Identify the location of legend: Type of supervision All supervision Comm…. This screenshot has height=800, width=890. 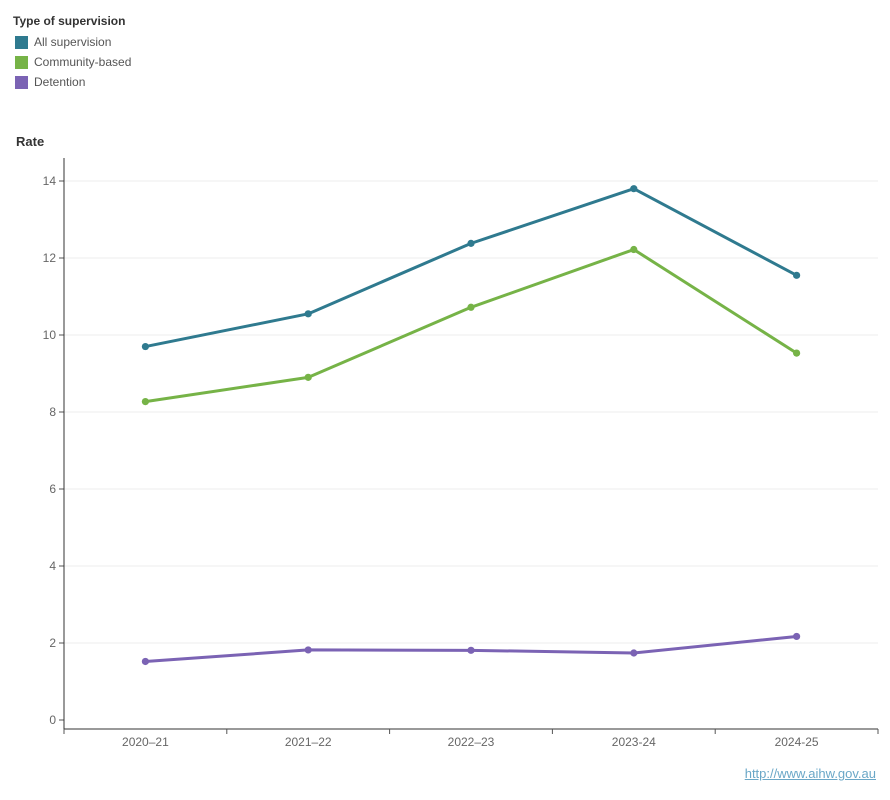
(72, 53).